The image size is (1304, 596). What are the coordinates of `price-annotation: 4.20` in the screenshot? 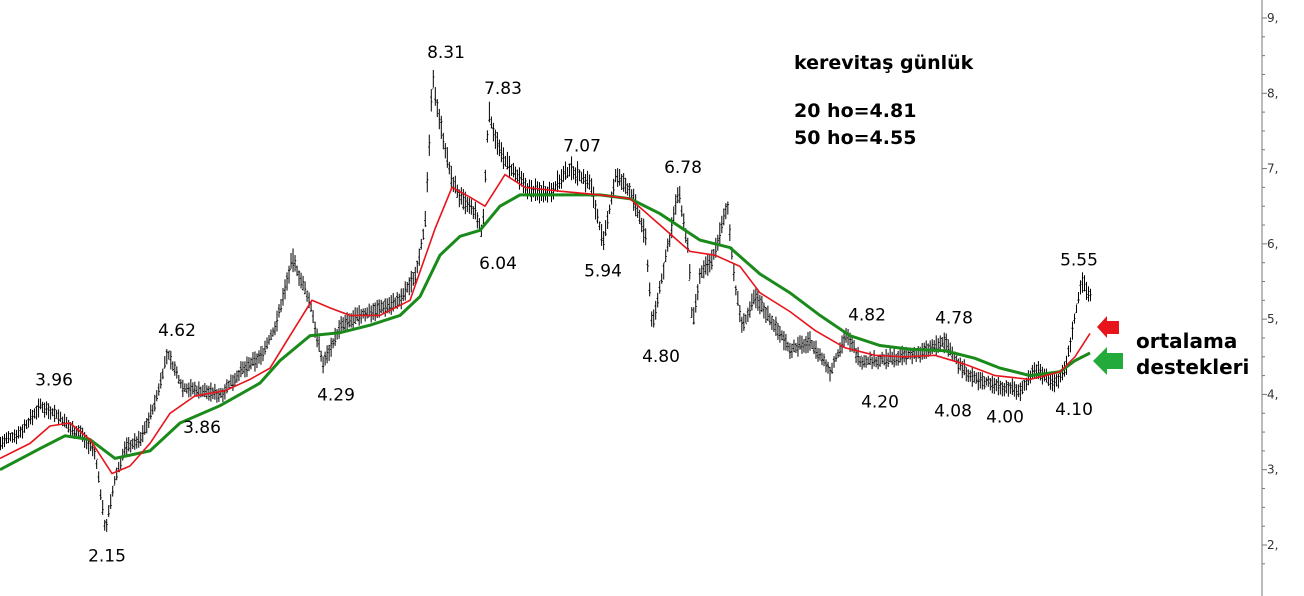 It's located at (880, 402).